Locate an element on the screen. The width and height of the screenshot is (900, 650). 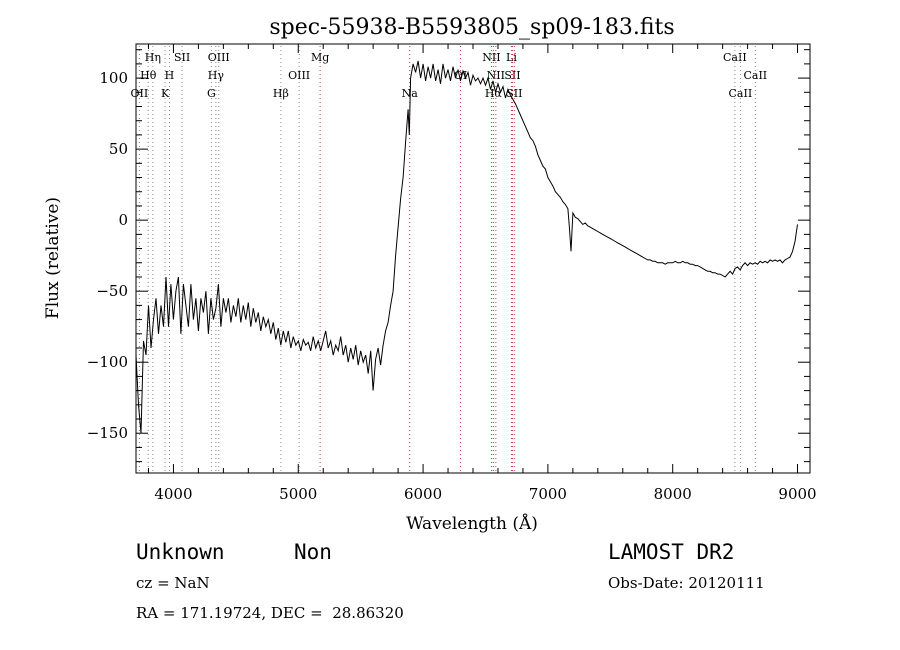
line-label-1: Hθ is located at coordinates (148, 75).